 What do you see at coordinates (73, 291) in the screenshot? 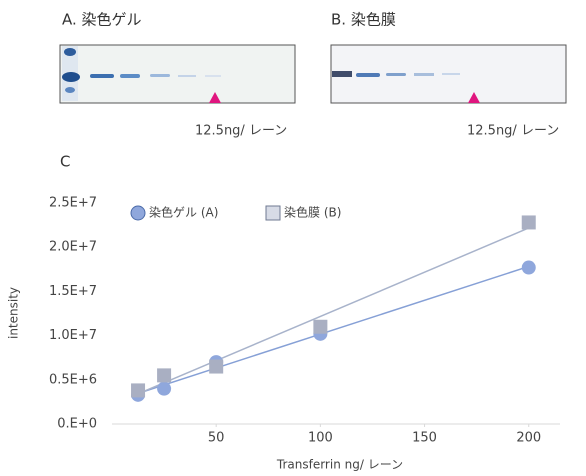
I see `y-tick-label: 1.5E+7` at bounding box center [73, 291].